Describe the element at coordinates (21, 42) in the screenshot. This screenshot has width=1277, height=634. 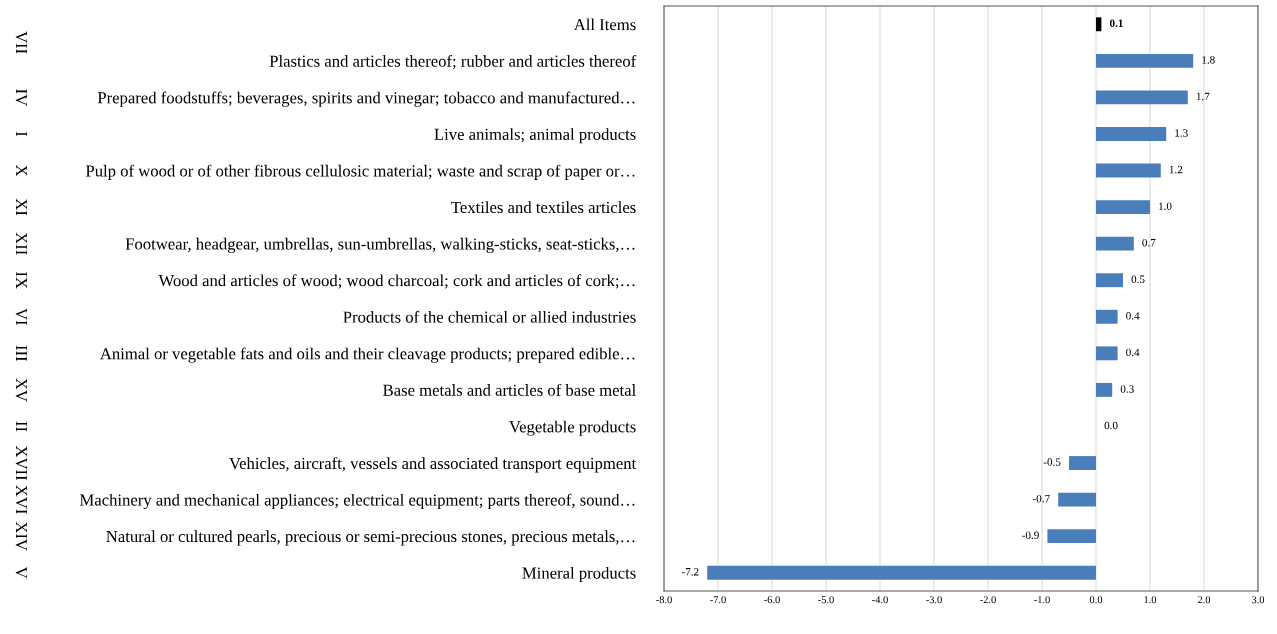
I see `text: VII` at that location.